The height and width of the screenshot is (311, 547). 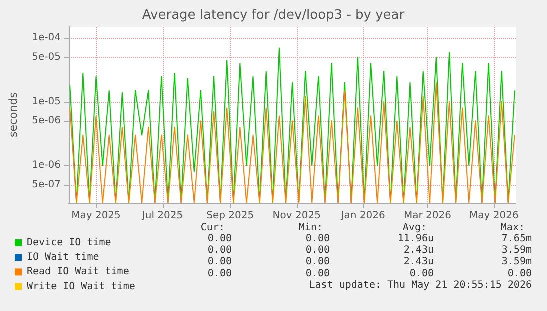 What do you see at coordinates (310, 228) in the screenshot?
I see `text: Min:` at bounding box center [310, 228].